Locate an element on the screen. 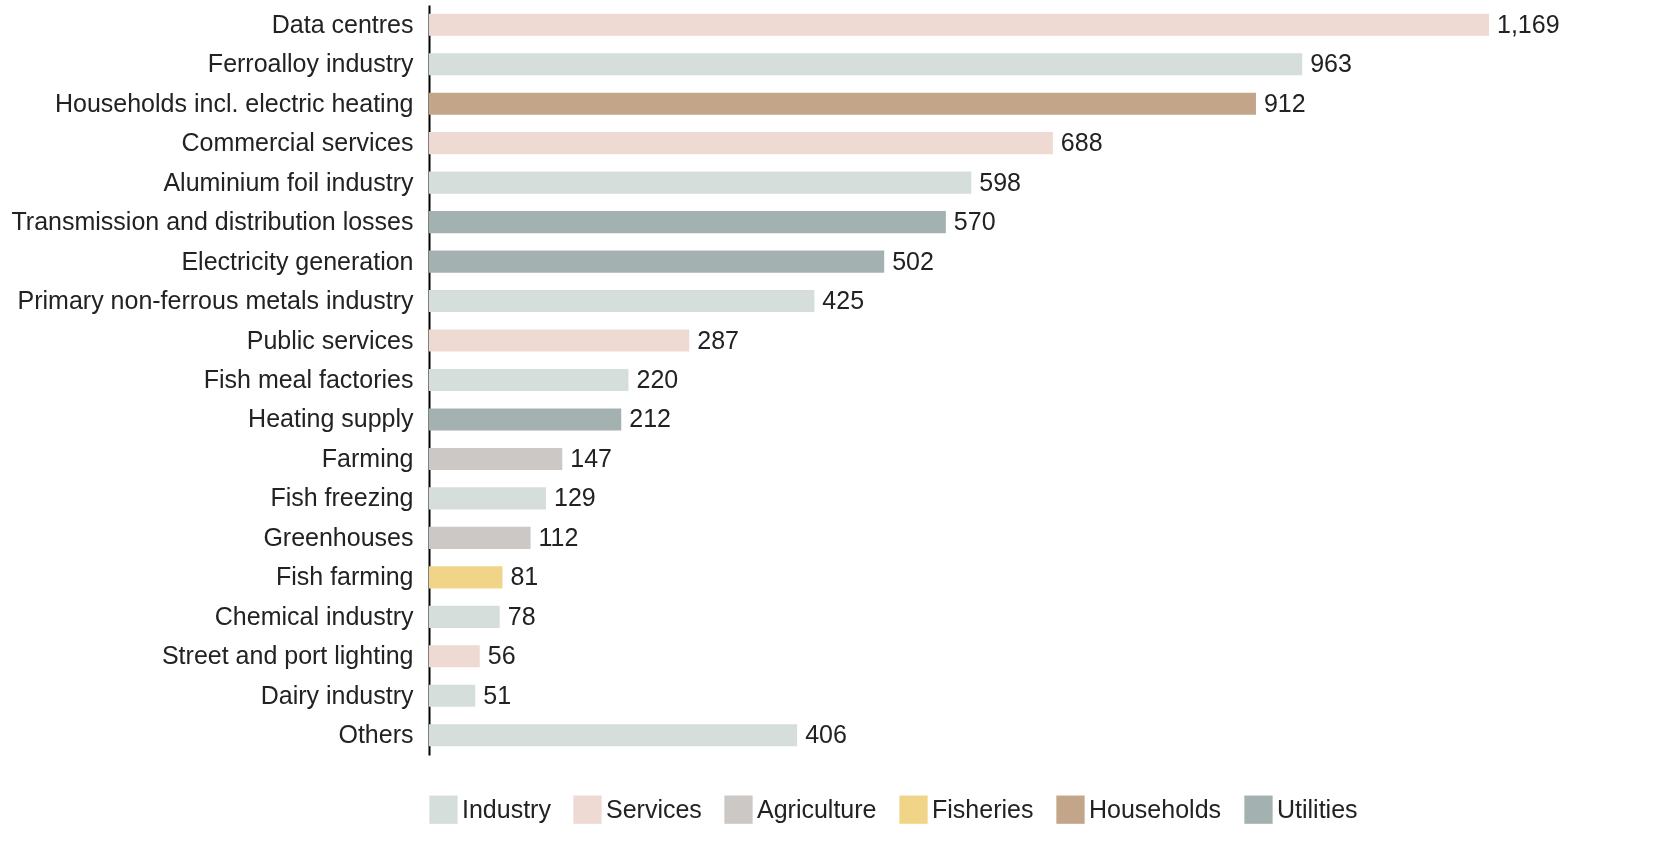 The width and height of the screenshot is (1654, 865). data-label: 425 is located at coordinates (843, 300).